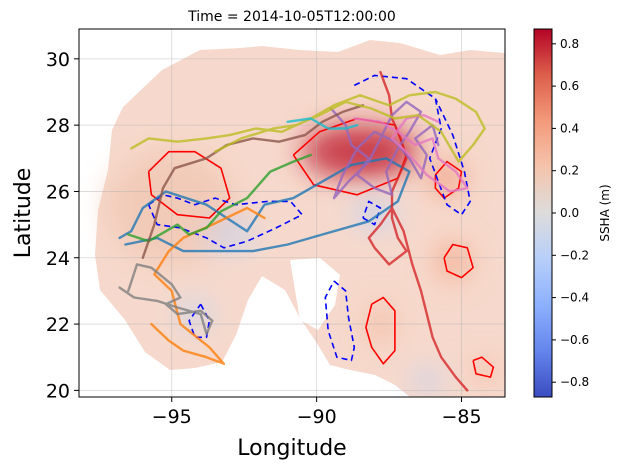 The width and height of the screenshot is (623, 469). I want to click on x-axis-ticks: −95 −90 −85, so click(317, 412).